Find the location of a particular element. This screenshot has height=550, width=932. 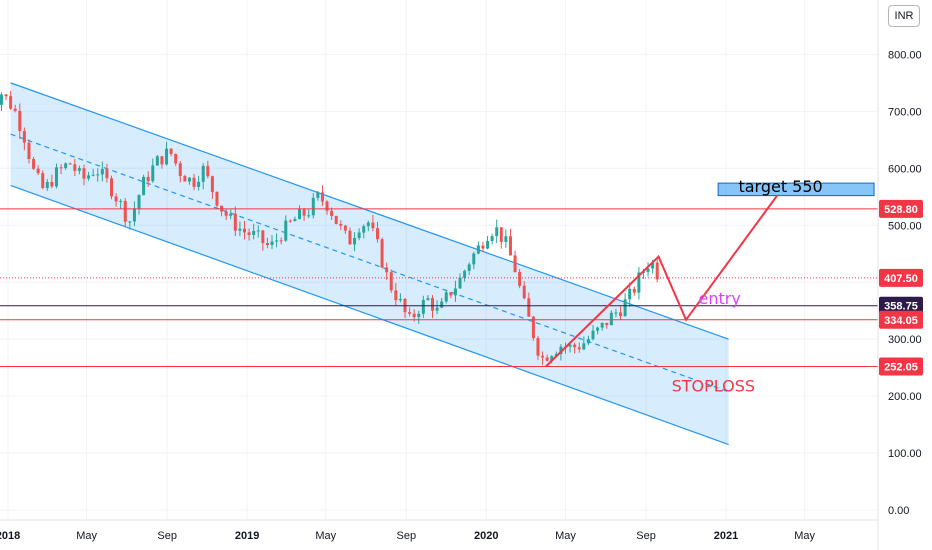

annotation-target: target 550 is located at coordinates (780, 186).